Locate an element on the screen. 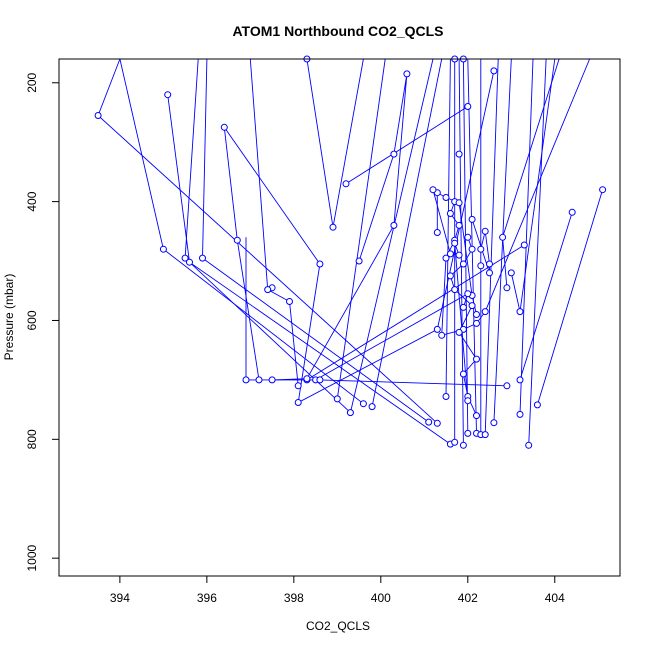  chart-title: ATOM1 Northbound CO2_QCLS is located at coordinates (337, 31).